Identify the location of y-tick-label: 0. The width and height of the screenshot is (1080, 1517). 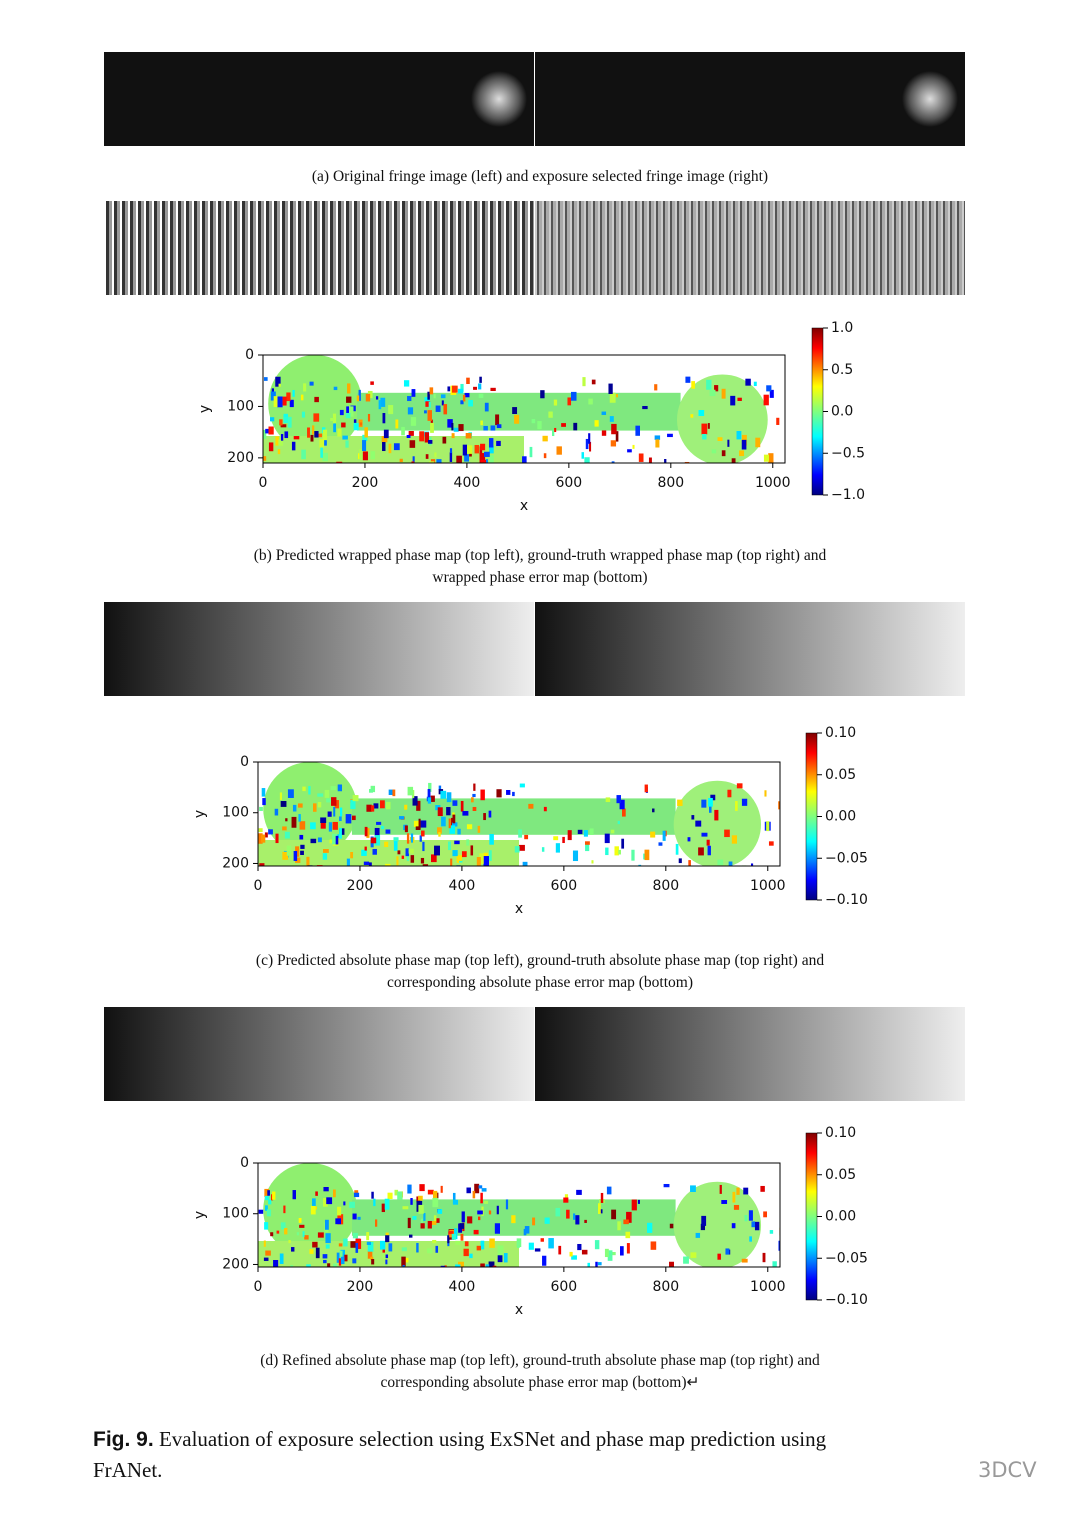
(244, 762).